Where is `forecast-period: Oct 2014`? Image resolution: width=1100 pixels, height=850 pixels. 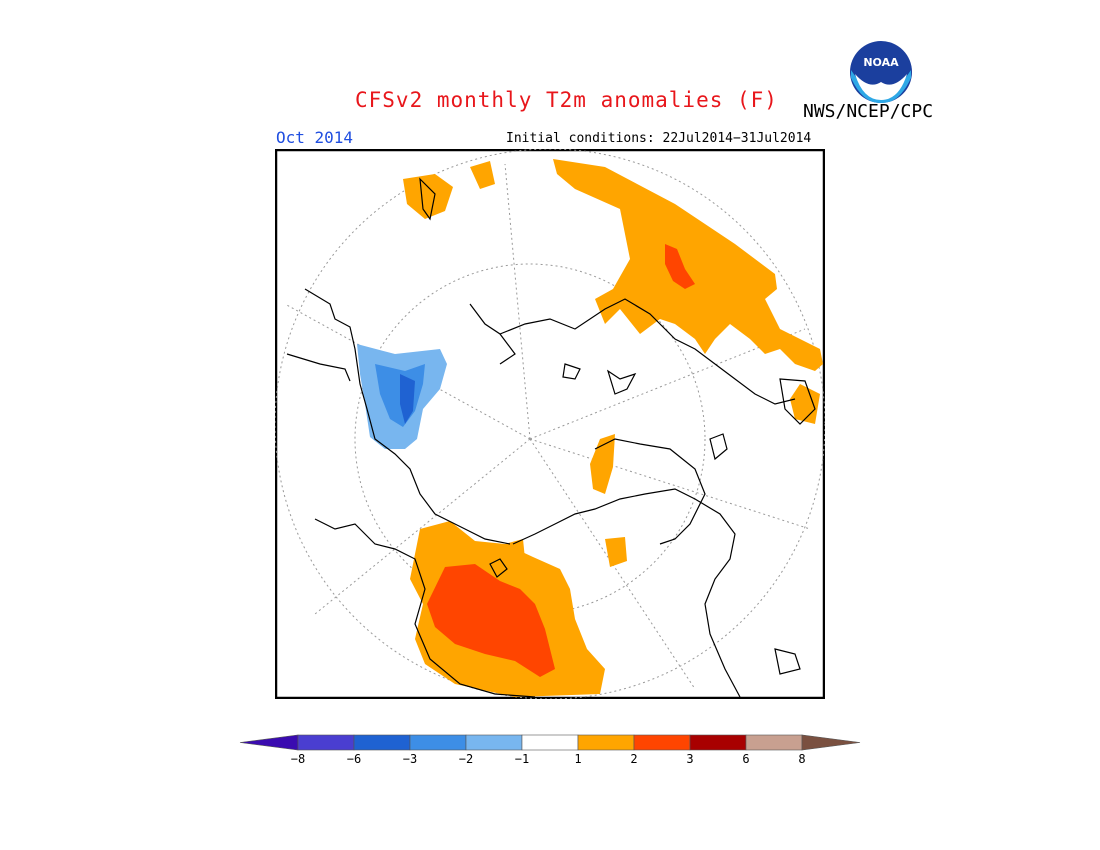 forecast-period: Oct 2014 is located at coordinates (315, 137).